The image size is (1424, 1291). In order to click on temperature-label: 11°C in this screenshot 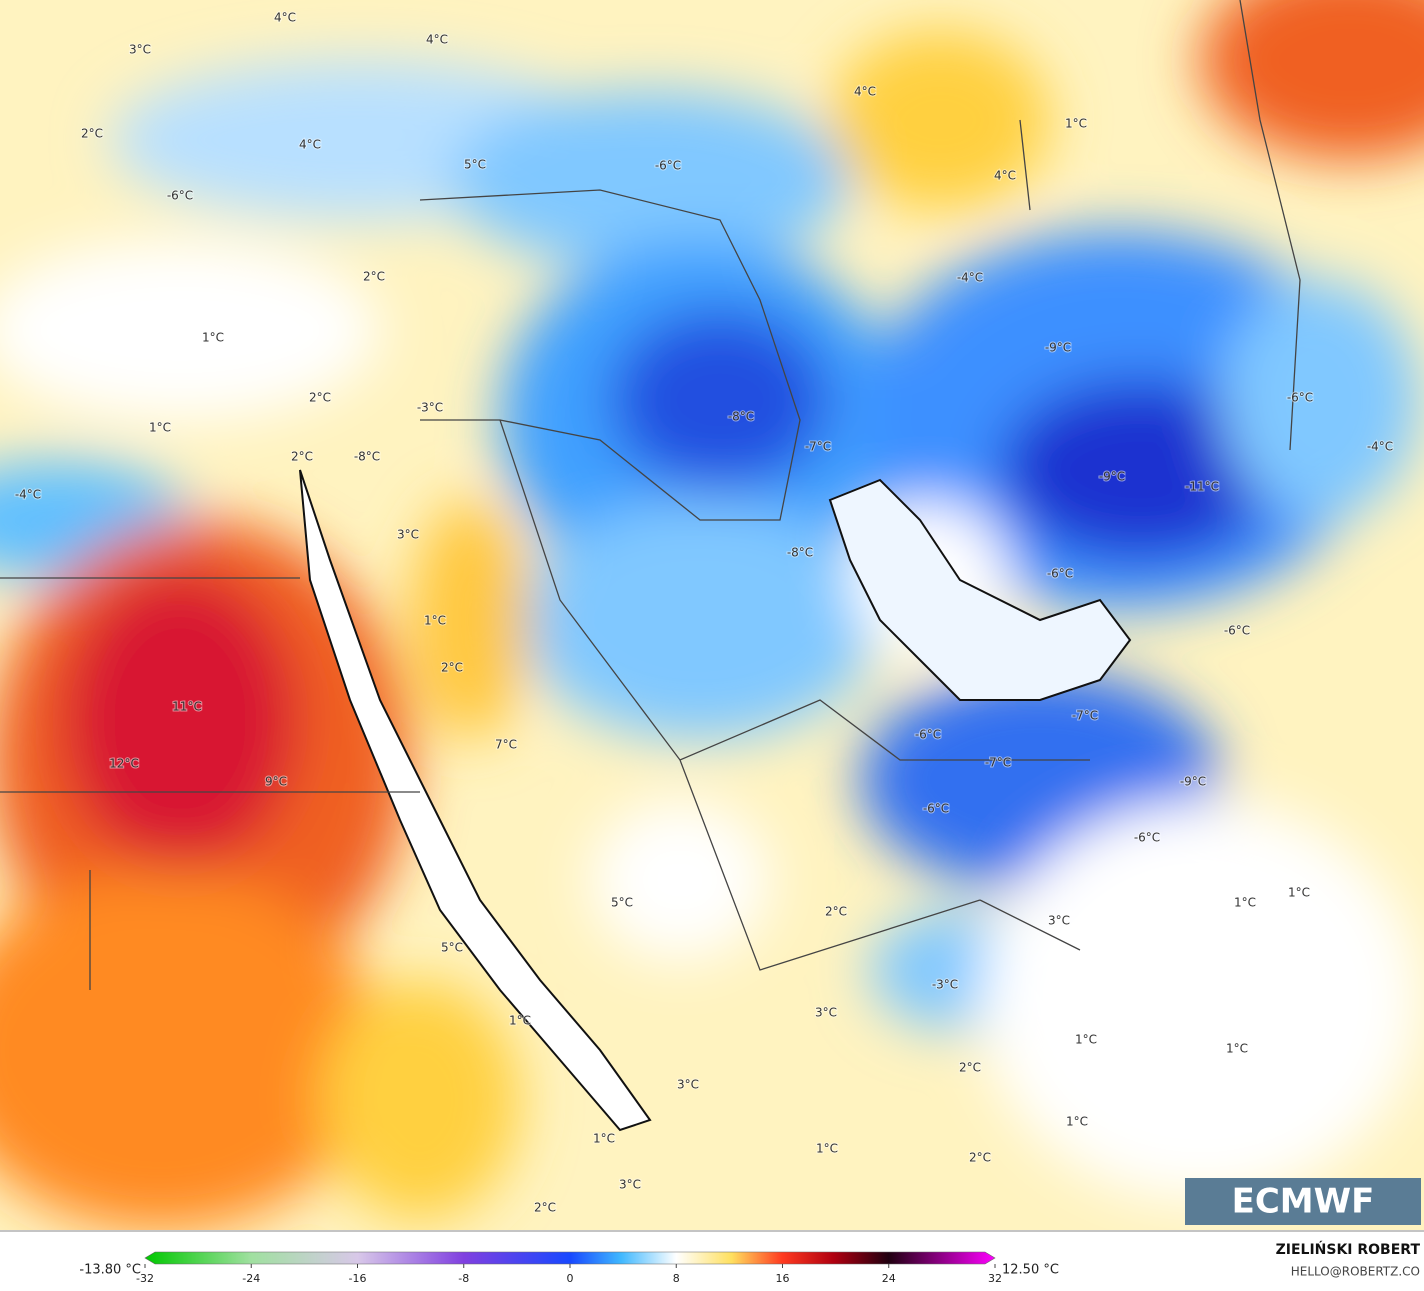, I will do `click(187, 707)`.